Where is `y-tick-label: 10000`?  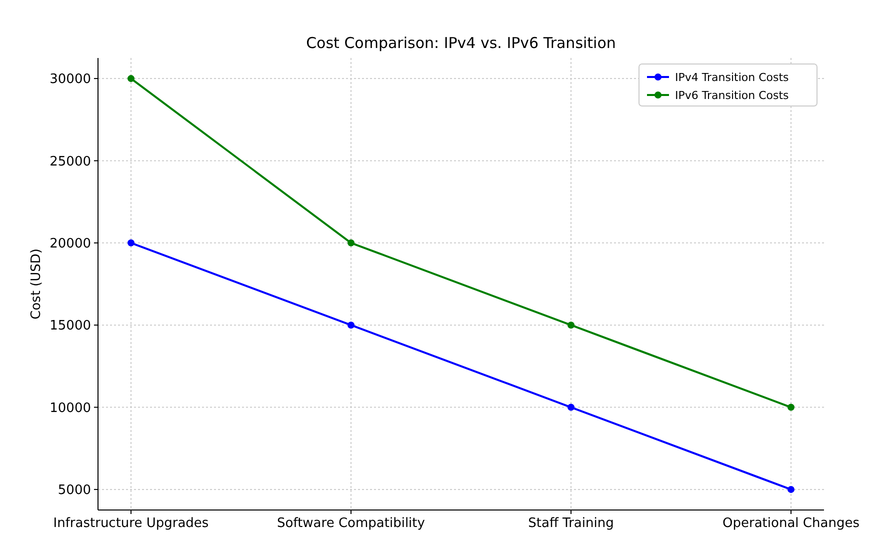
y-tick-label: 10000 is located at coordinates (70, 408).